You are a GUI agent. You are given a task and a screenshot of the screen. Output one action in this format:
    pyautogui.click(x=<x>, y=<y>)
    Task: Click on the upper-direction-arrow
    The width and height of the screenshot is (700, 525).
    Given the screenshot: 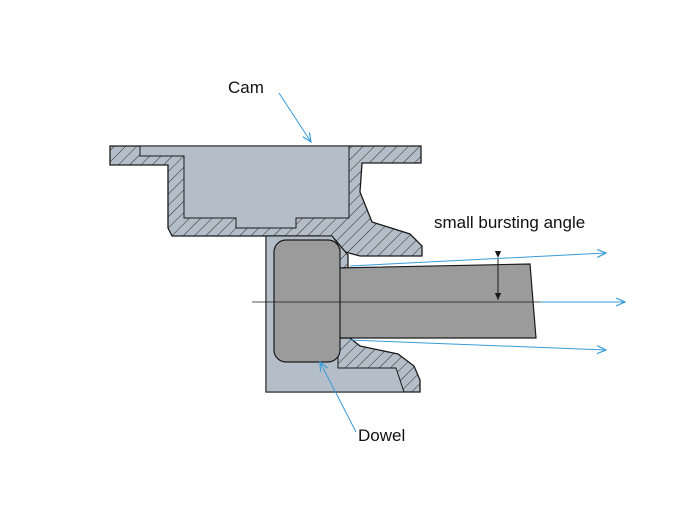 What is the action you would take?
    pyautogui.click(x=477, y=260)
    